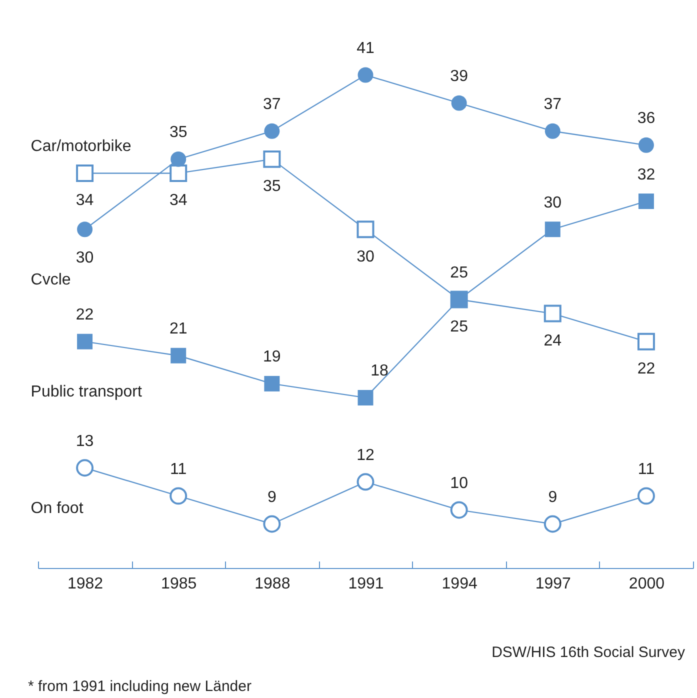 Image resolution: width=697 pixels, height=698 pixels. What do you see at coordinates (553, 341) in the screenshot?
I see `data-label: 24` at bounding box center [553, 341].